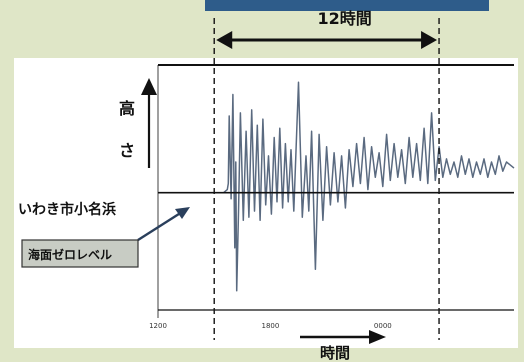 Image resolution: width=524 pixels, height=362 pixels. Describe the element at coordinates (344, 18) in the screenshot. I see `duration-label: 12時間` at that location.